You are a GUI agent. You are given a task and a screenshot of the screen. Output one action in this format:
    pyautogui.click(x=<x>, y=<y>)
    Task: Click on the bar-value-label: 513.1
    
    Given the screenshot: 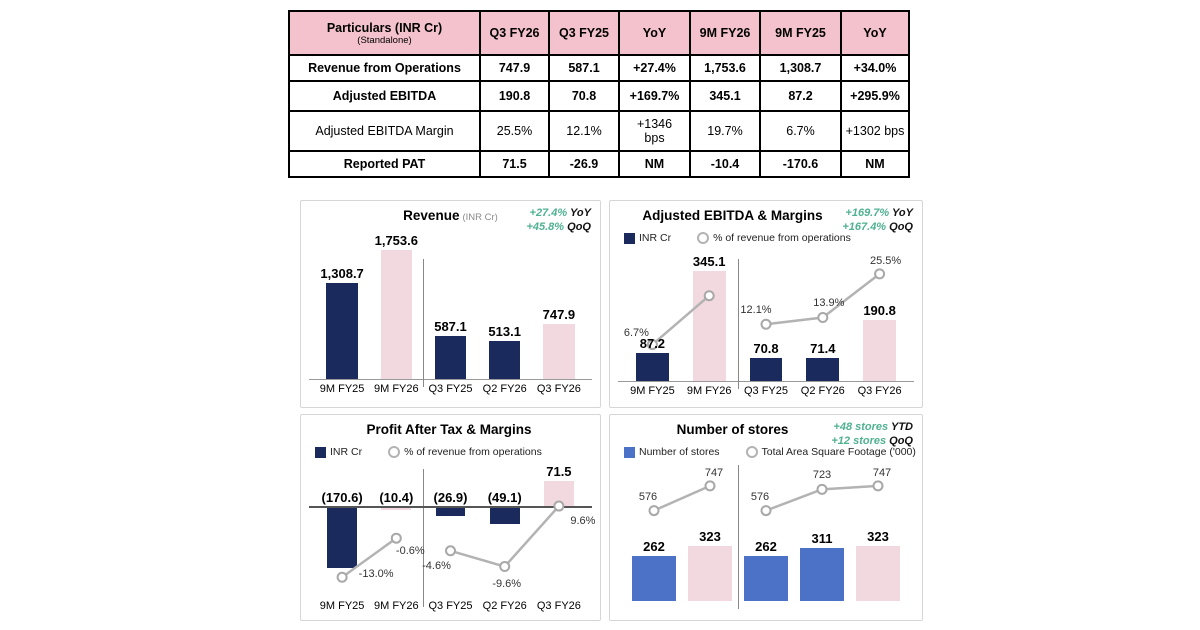 What is the action you would take?
    pyautogui.click(x=504, y=332)
    